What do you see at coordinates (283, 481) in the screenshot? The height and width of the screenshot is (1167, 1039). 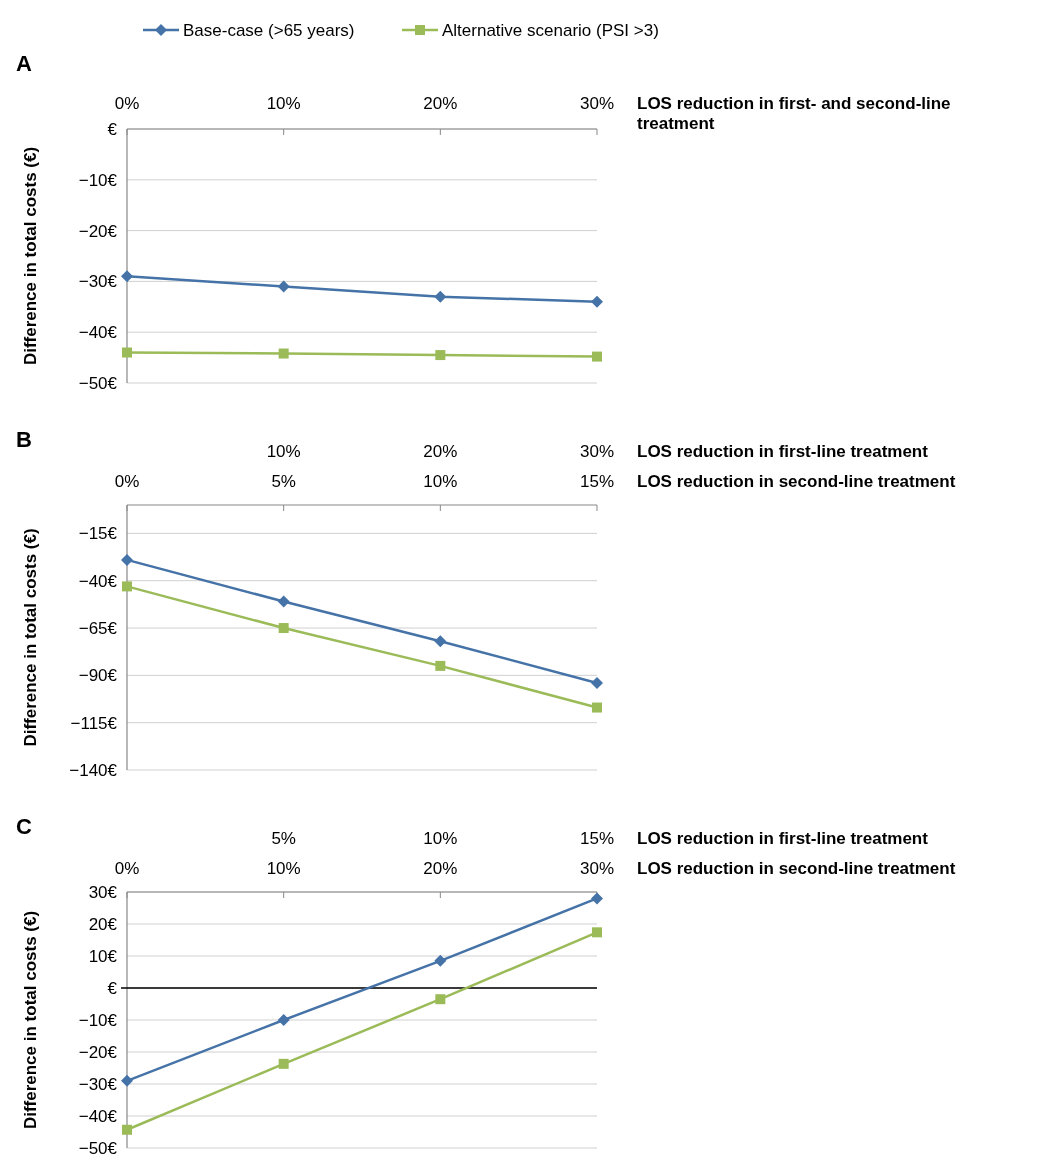 I see `x2-tick-label: 5%` at bounding box center [283, 481].